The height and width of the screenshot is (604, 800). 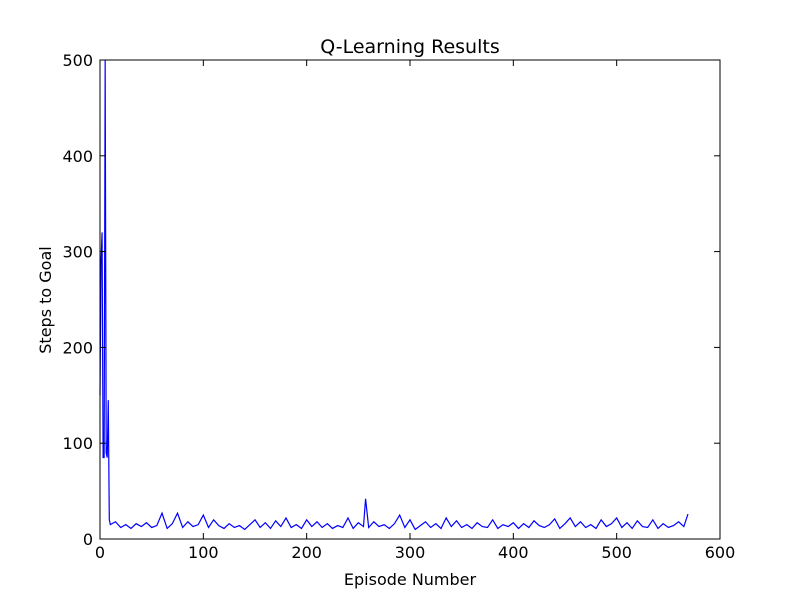 I want to click on y-tick-label: 200, so click(x=77, y=347).